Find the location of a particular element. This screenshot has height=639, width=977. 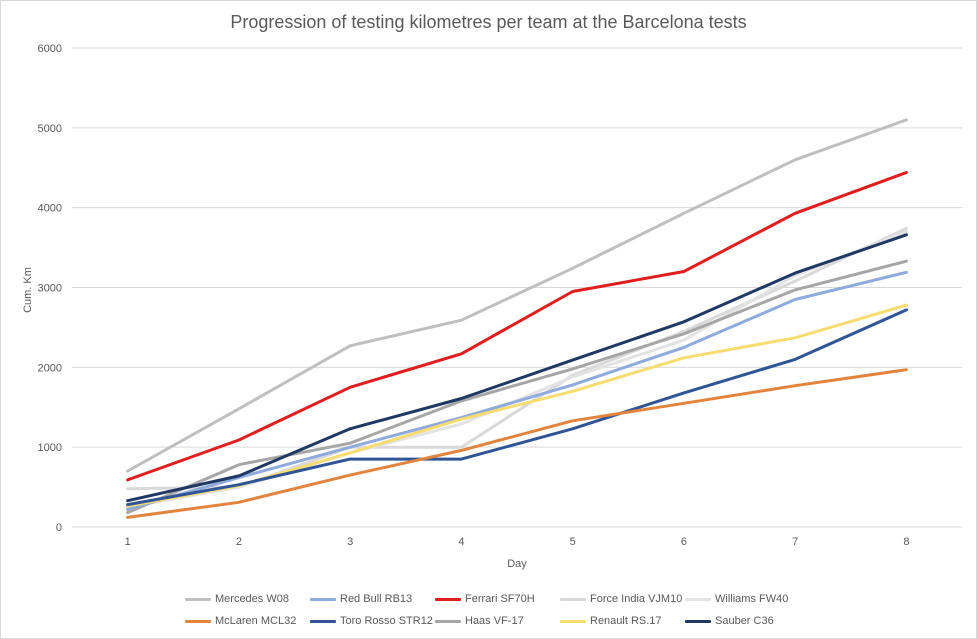

y-tick-label: 3000 is located at coordinates (50, 289).